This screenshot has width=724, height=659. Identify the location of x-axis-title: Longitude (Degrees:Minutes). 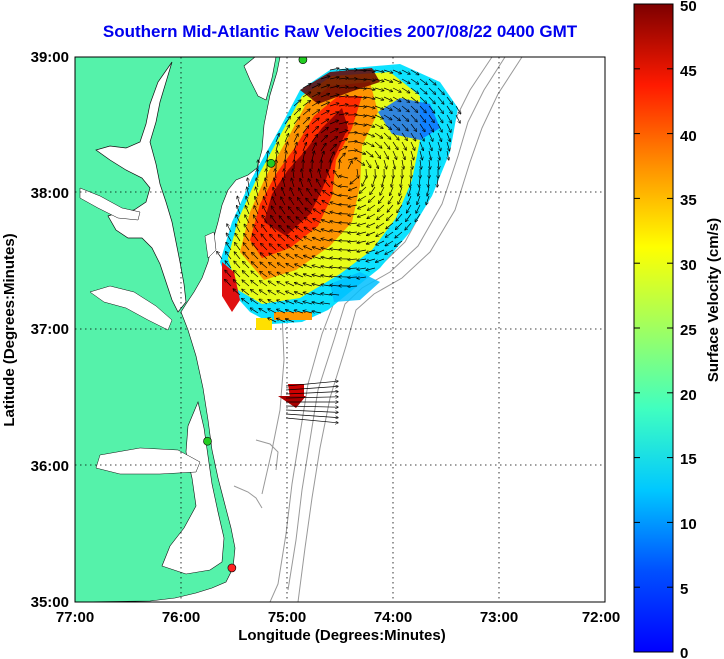
(342, 635).